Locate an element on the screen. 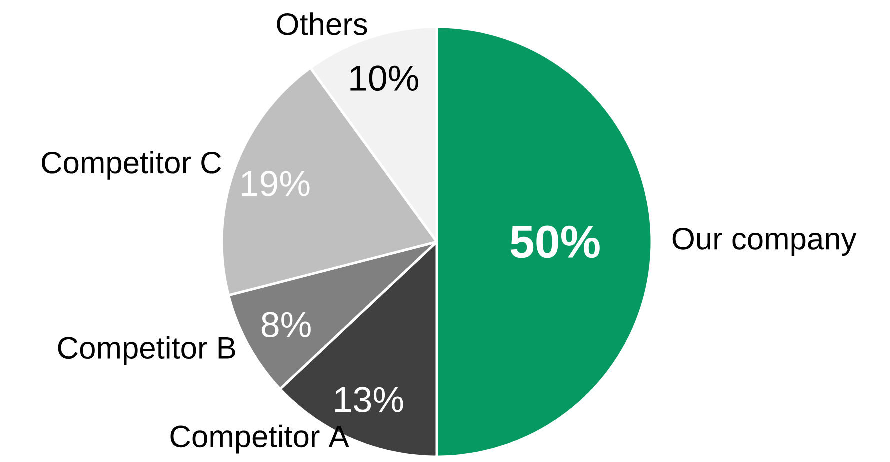 This screenshot has height=462, width=890. slice-label: Competitor B is located at coordinates (147, 351).